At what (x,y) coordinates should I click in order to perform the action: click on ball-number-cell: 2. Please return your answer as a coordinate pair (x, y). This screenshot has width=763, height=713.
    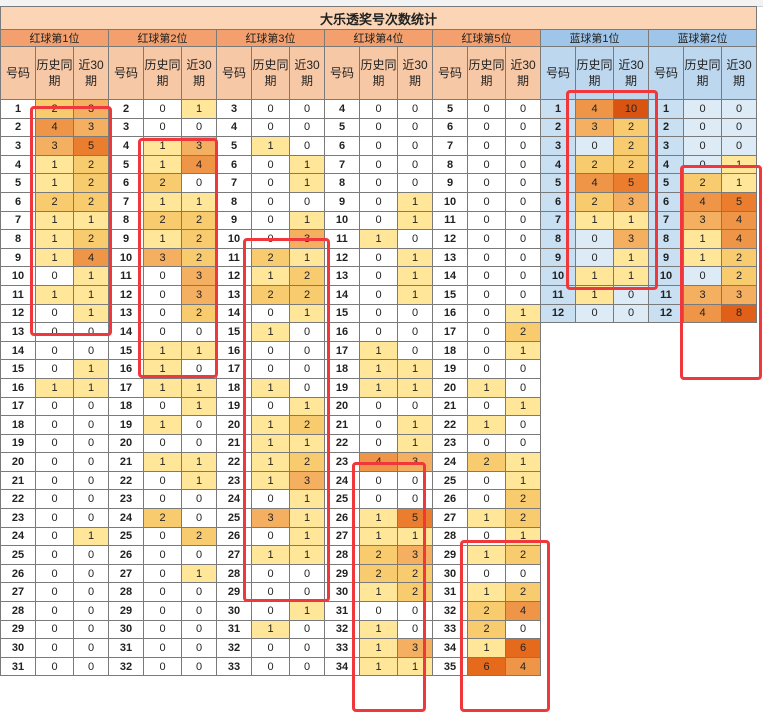
    Looking at the image, I should click on (126, 109).